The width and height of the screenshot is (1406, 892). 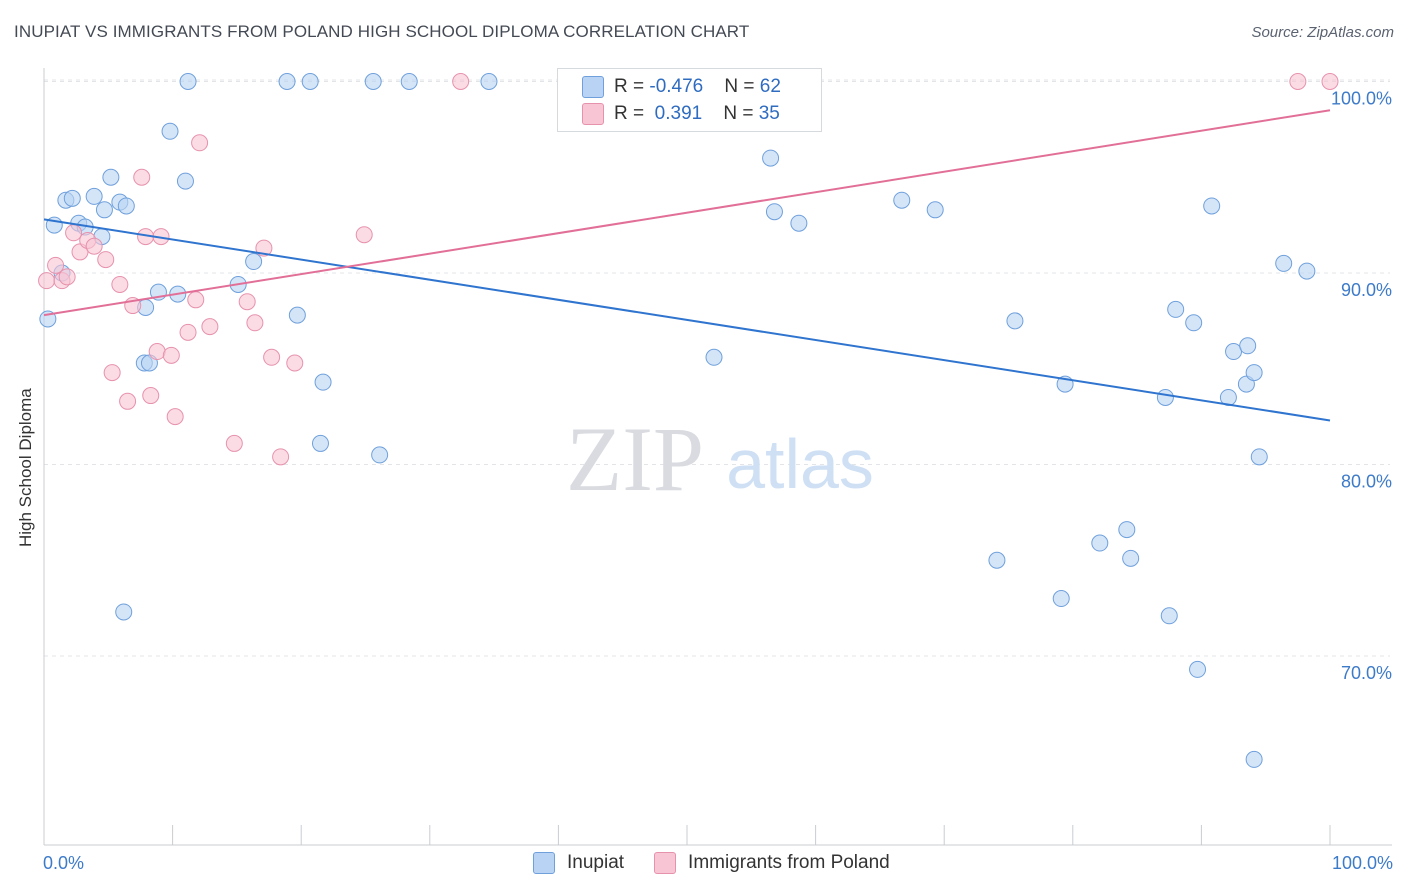 What do you see at coordinates (1366, 290) in the screenshot?
I see `y-tick-label: 90.0%` at bounding box center [1366, 290].